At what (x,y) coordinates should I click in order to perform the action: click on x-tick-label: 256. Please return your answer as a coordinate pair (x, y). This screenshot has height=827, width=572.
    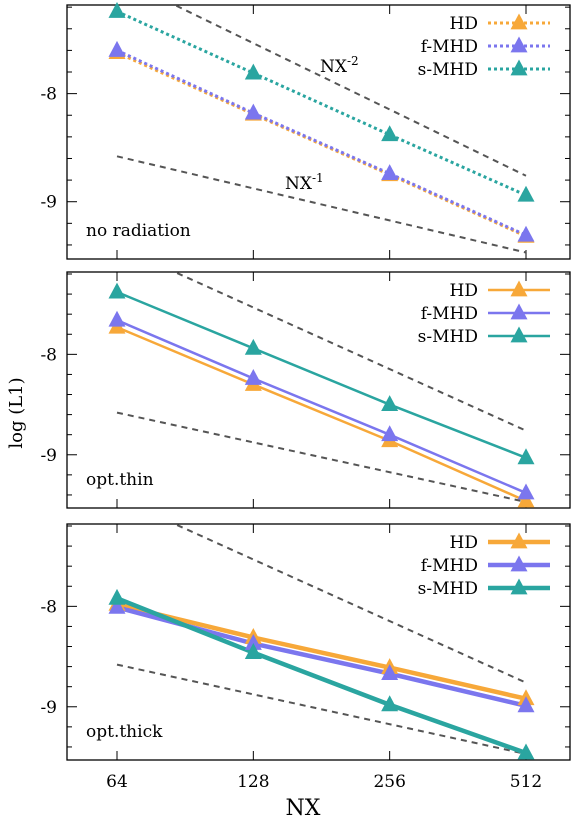
    Looking at the image, I should click on (389, 782).